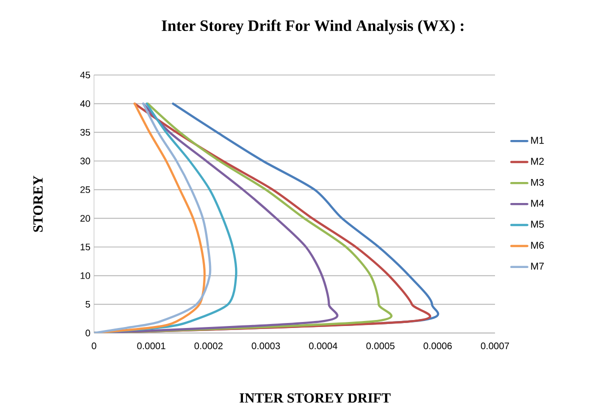 The image size is (609, 418). Describe the element at coordinates (38, 204) in the screenshot. I see `y-axis-title: STOREY` at that location.